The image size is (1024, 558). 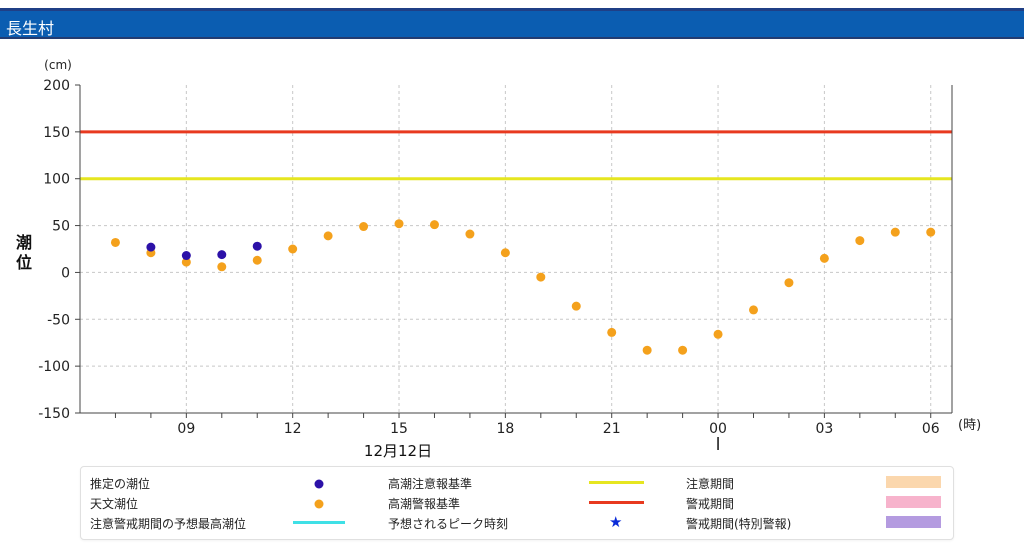 I want to click on legend-estimated-marker, so click(x=319, y=484).